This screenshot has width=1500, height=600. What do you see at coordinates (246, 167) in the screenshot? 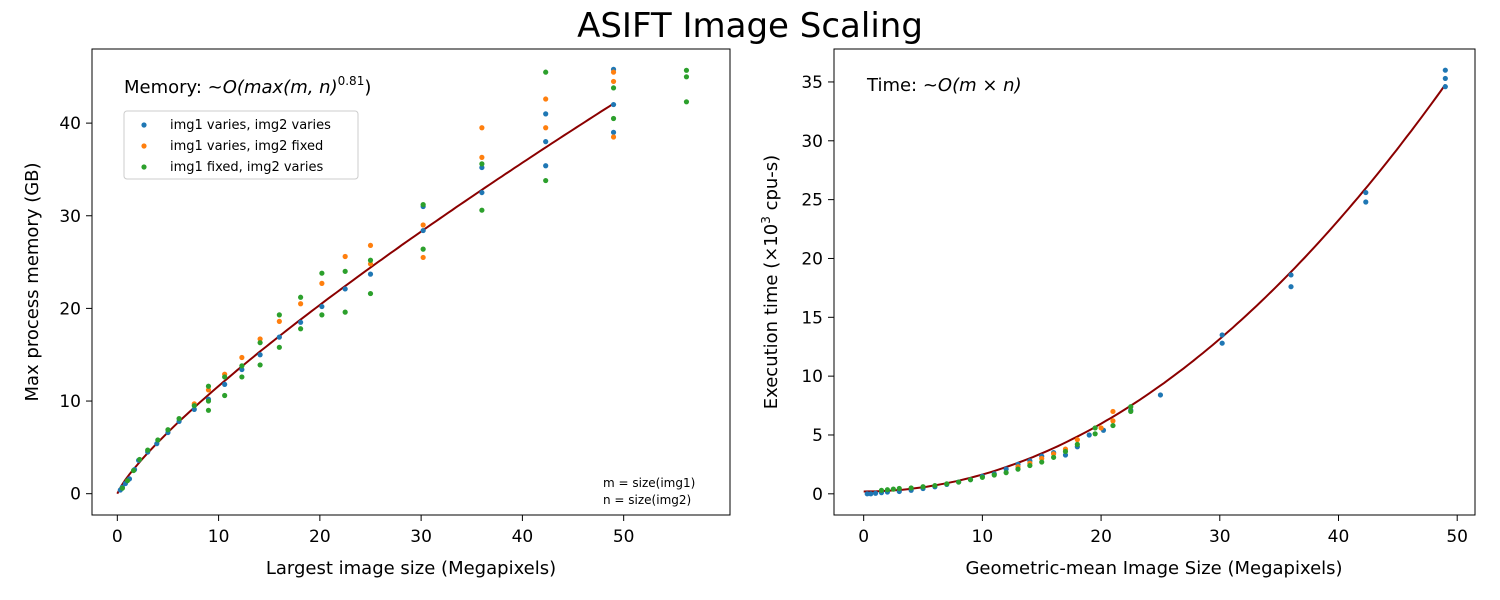
I see `legend-label-img1-fixed-img2-varies: img1 fixed, img2 varies` at bounding box center [246, 167].